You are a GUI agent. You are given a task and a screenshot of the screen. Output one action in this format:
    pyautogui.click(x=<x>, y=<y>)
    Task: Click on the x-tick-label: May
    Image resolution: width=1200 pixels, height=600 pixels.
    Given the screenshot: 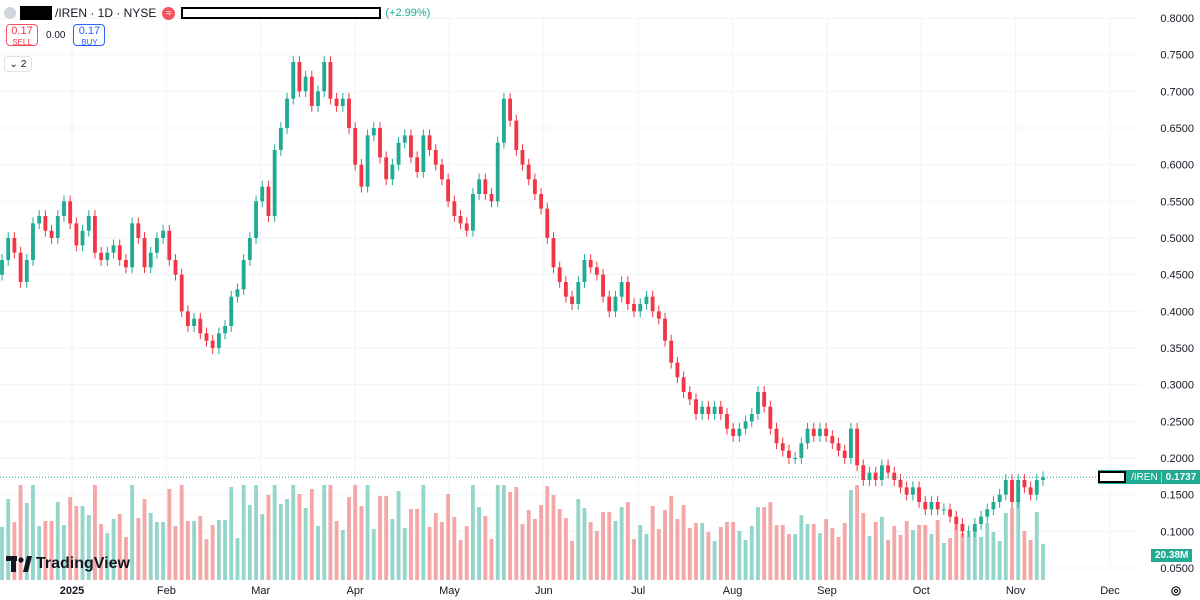 What is the action you would take?
    pyautogui.click(x=449, y=591)
    